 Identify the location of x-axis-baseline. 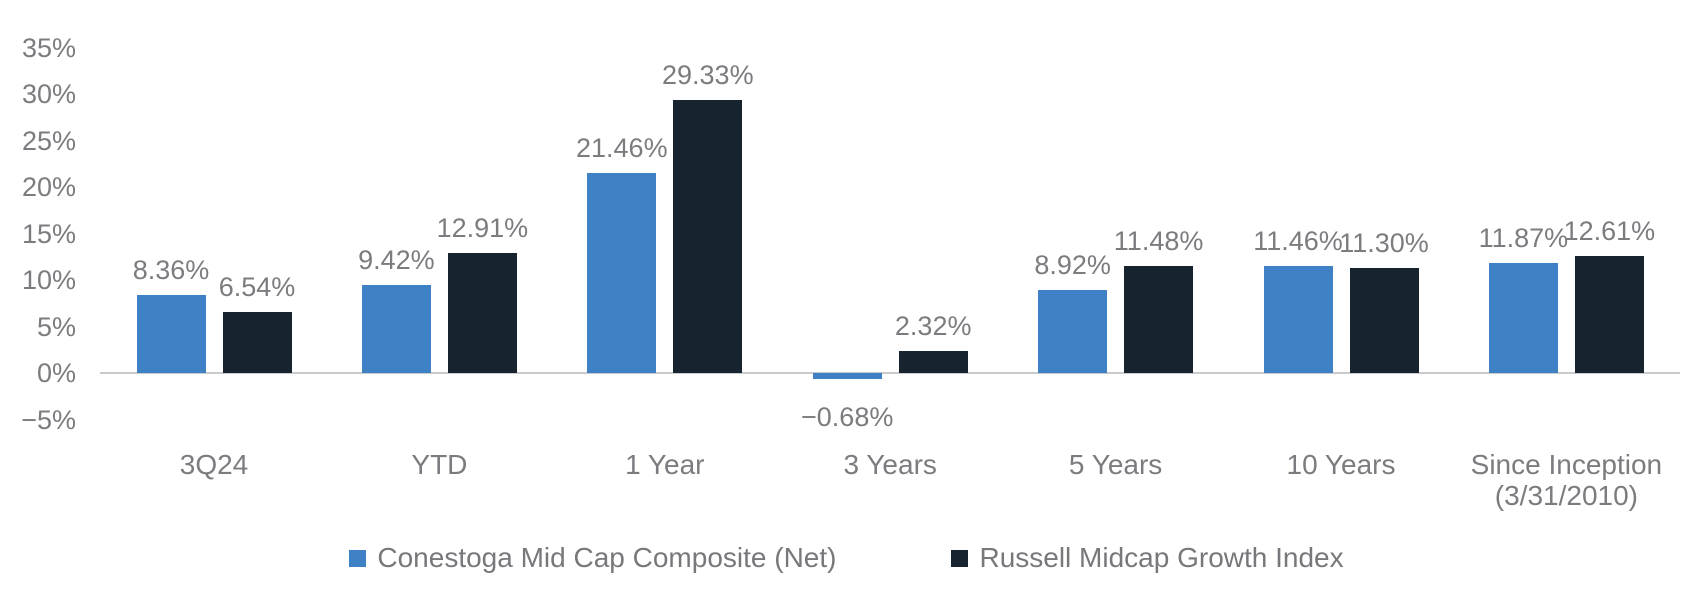
(890, 373).